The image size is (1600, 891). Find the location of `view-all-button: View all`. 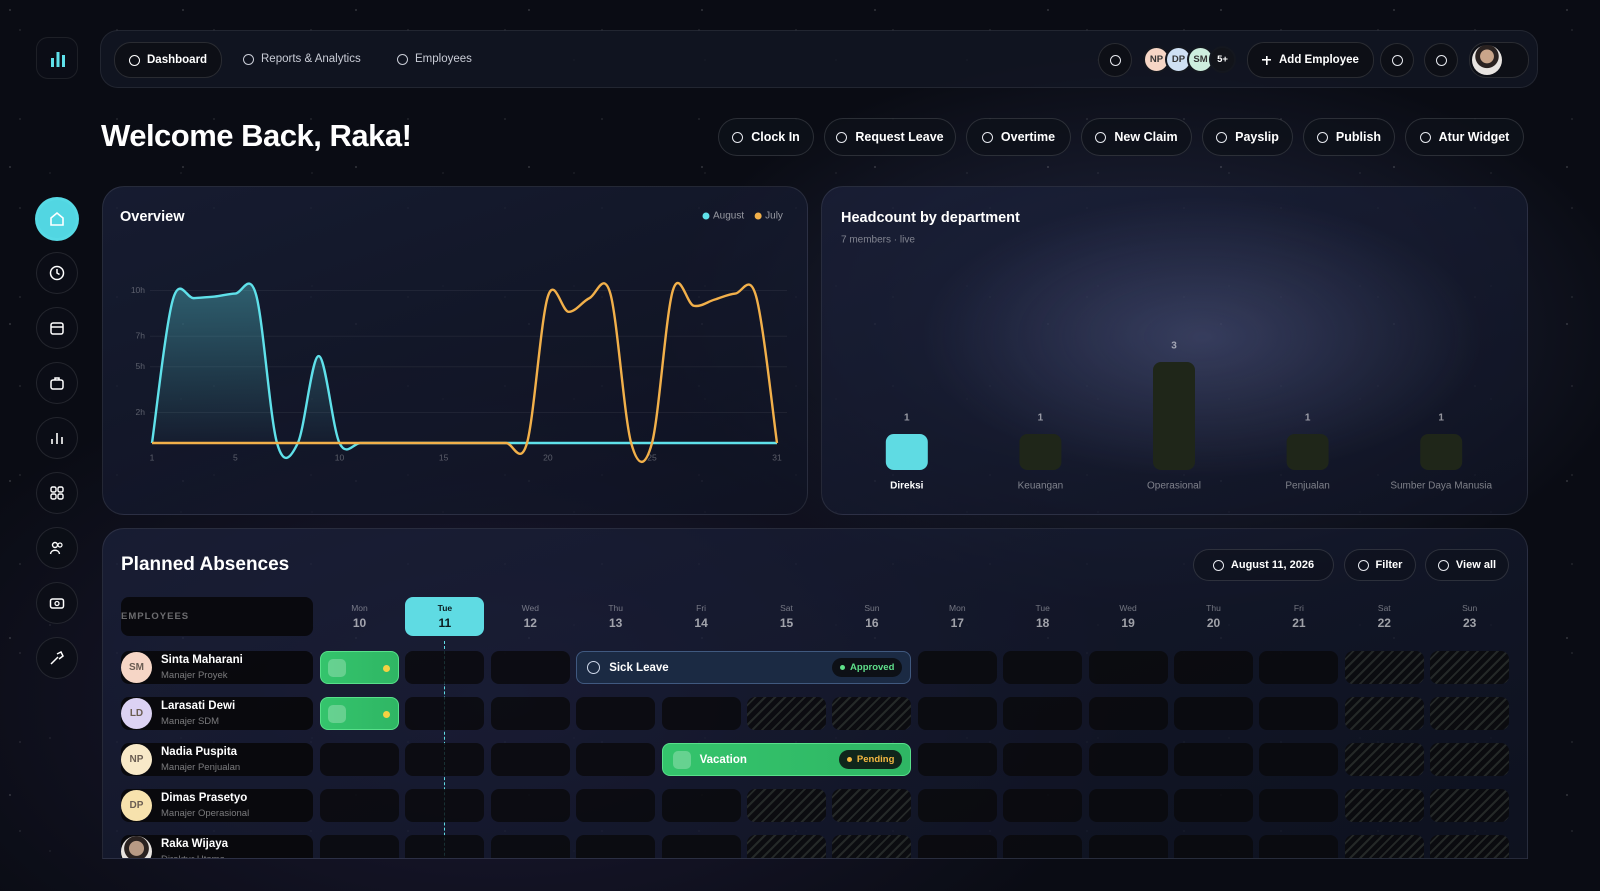

view-all-button: View all is located at coordinates (1467, 565).